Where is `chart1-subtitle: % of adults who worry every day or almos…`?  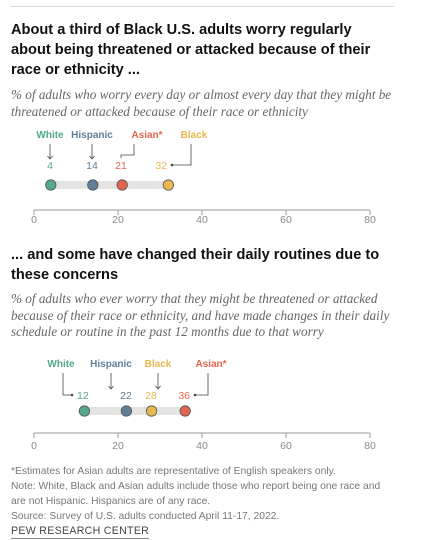
chart1-subtitle: % of adults who worry every day or almos… is located at coordinates (201, 103).